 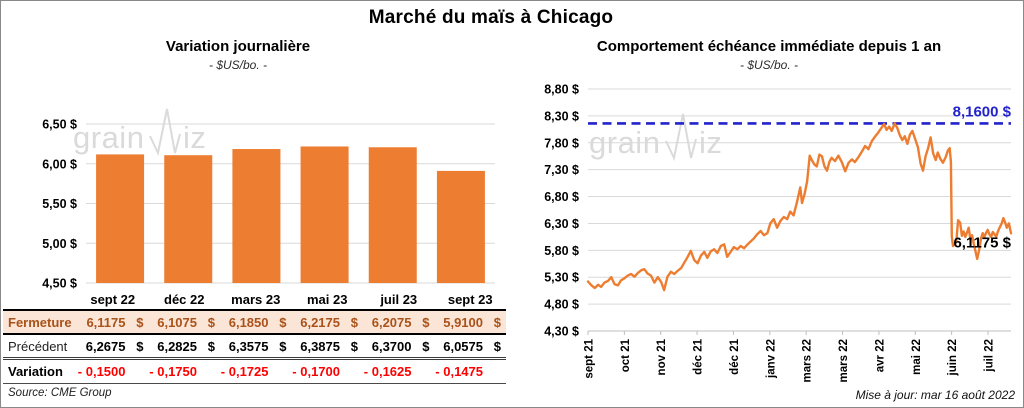 I want to click on x-axis-tick-label: avr 22, so click(x=880, y=355).